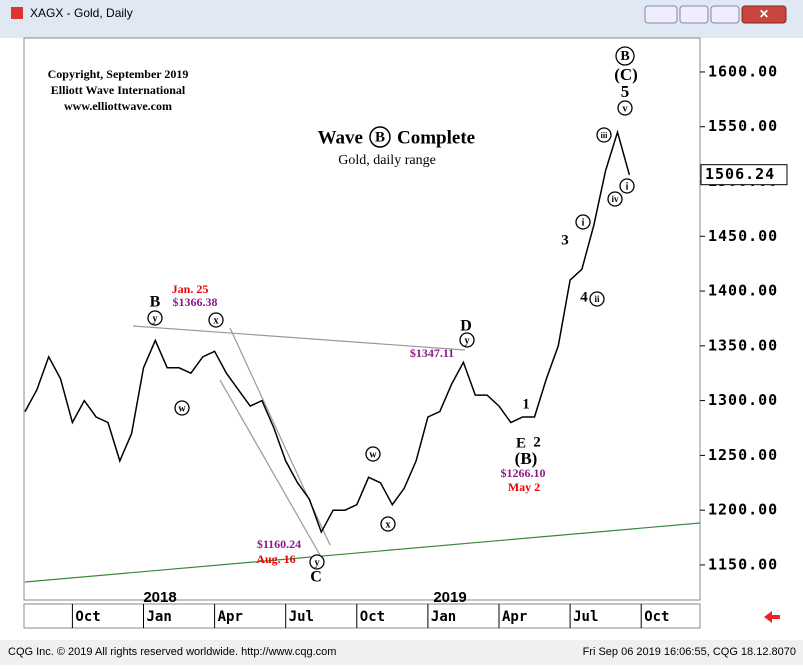 The height and width of the screenshot is (670, 803). What do you see at coordinates (299, 338) in the screenshot?
I see `trend-line` at bounding box center [299, 338].